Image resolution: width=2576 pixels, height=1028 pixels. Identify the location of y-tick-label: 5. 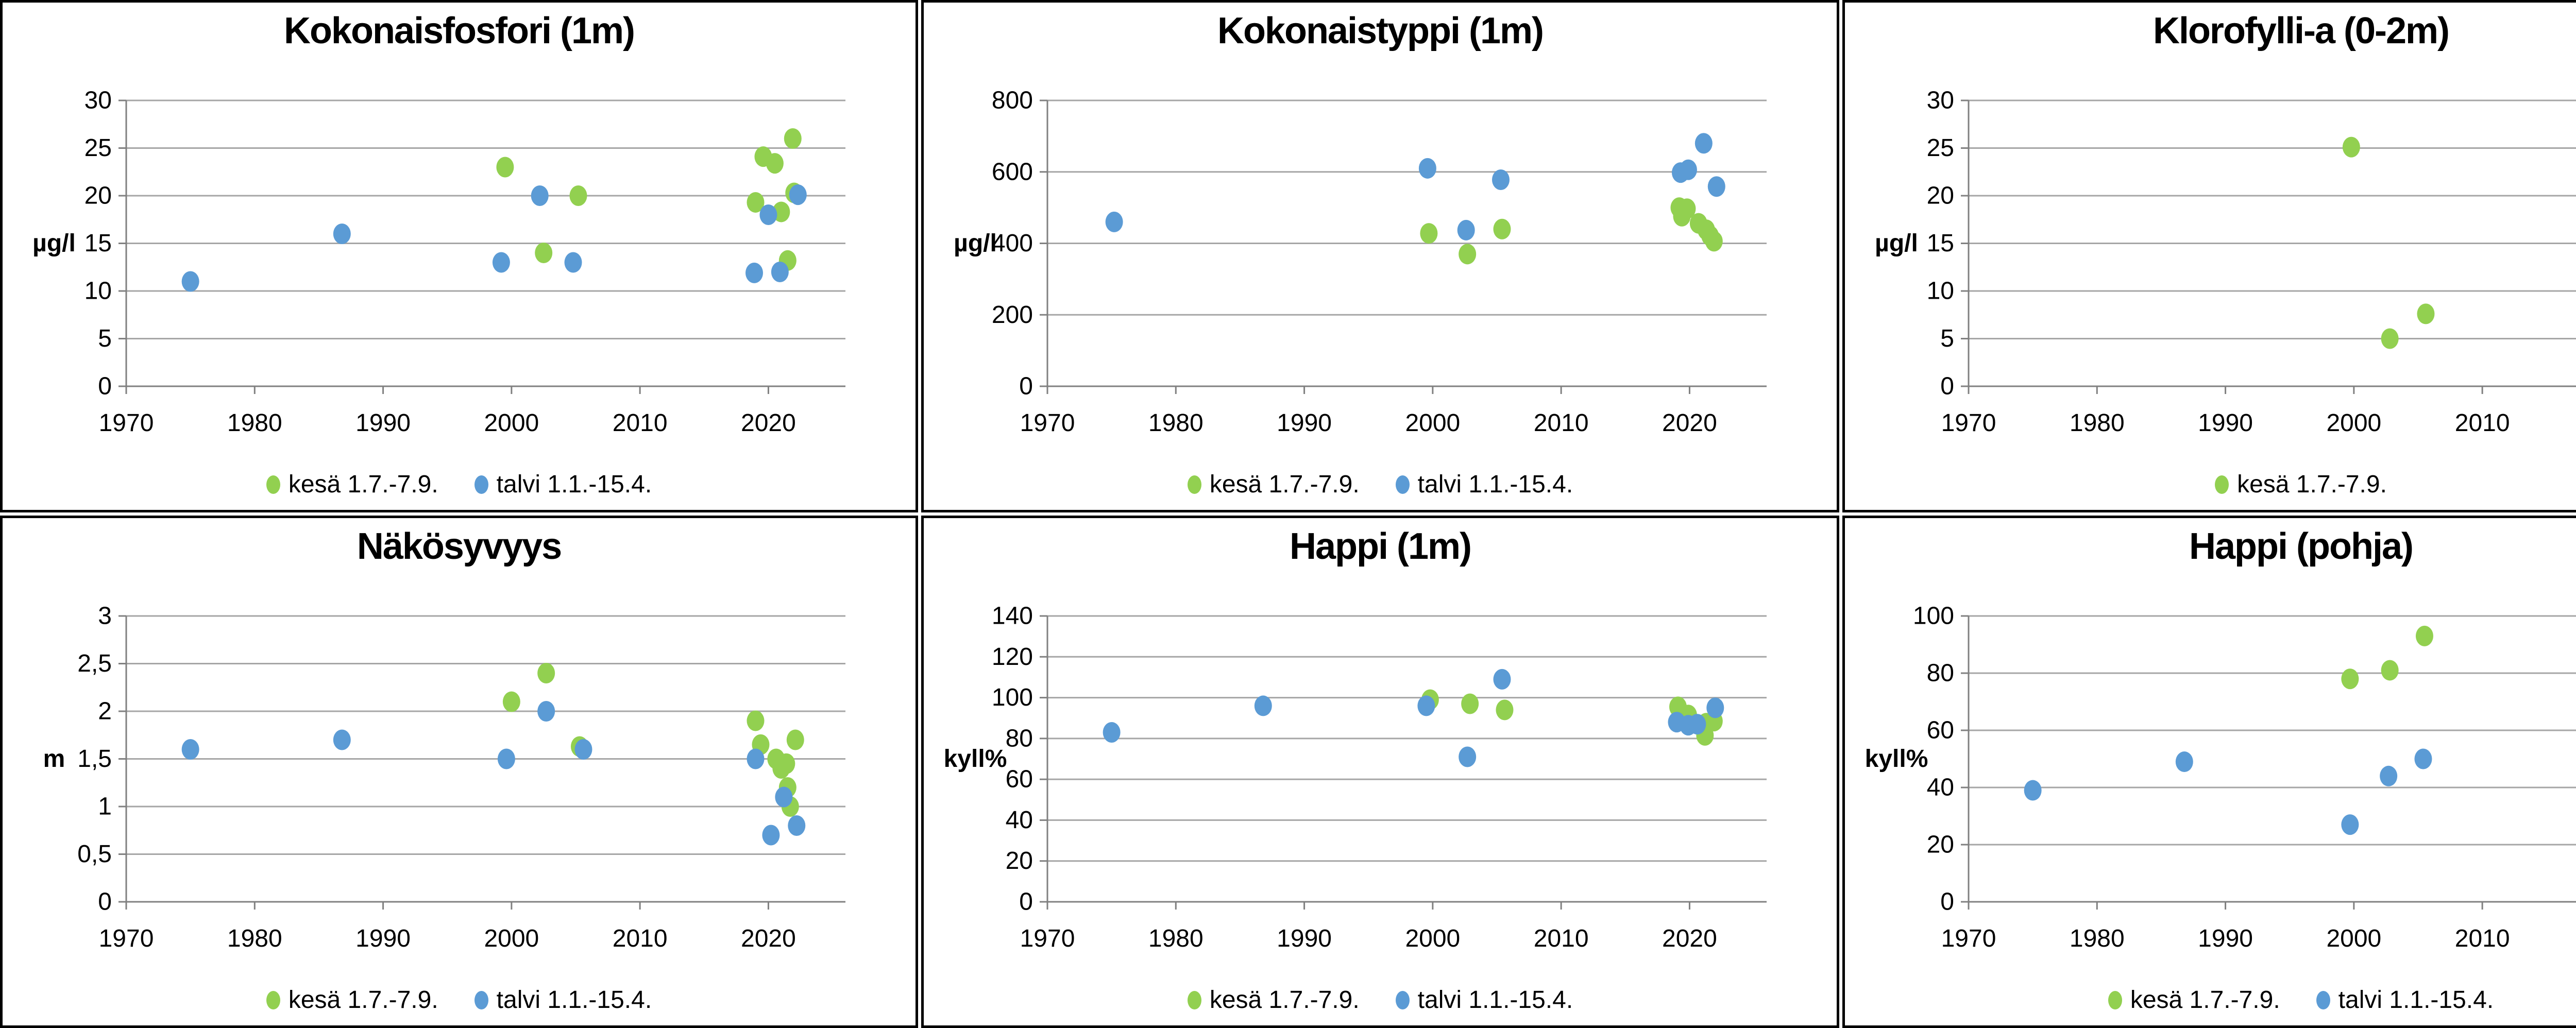
(1947, 338).